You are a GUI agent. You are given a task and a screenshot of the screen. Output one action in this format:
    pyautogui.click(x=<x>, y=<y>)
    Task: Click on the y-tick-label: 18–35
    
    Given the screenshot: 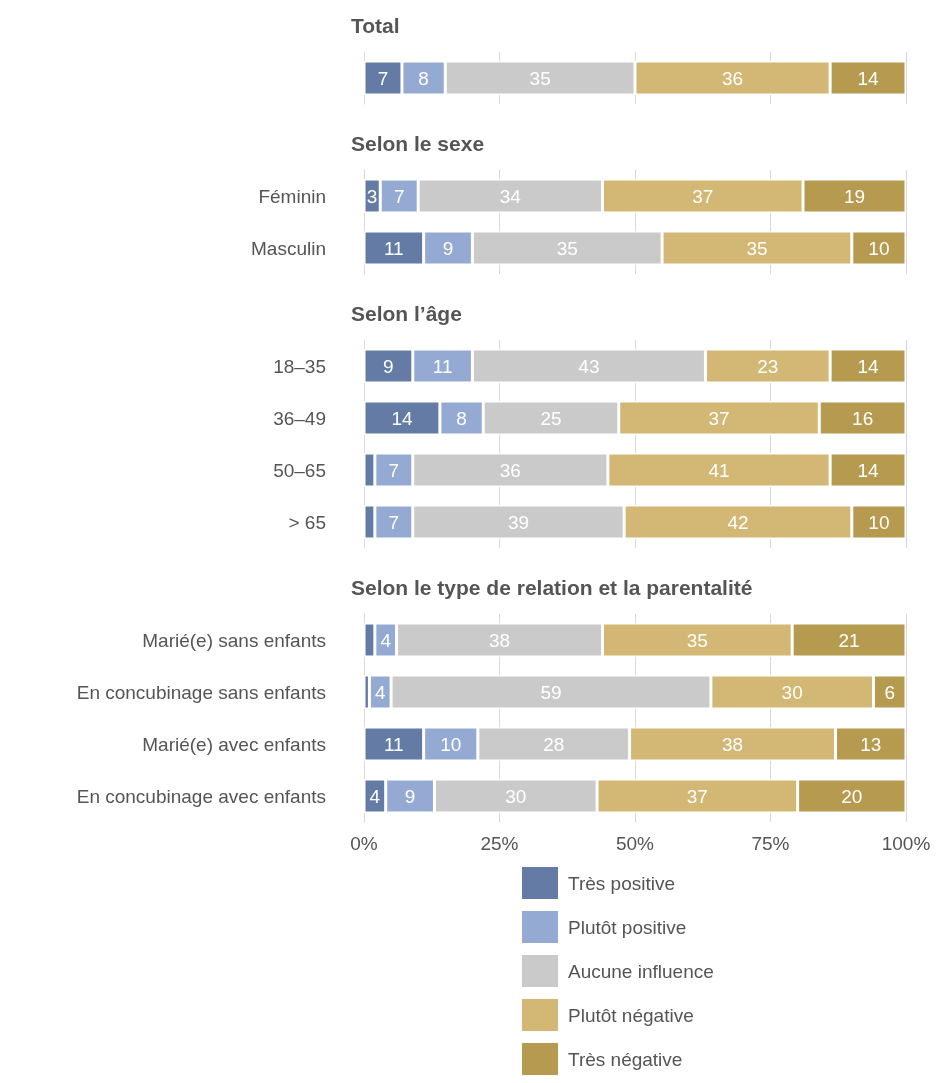 What is the action you would take?
    pyautogui.click(x=299, y=366)
    